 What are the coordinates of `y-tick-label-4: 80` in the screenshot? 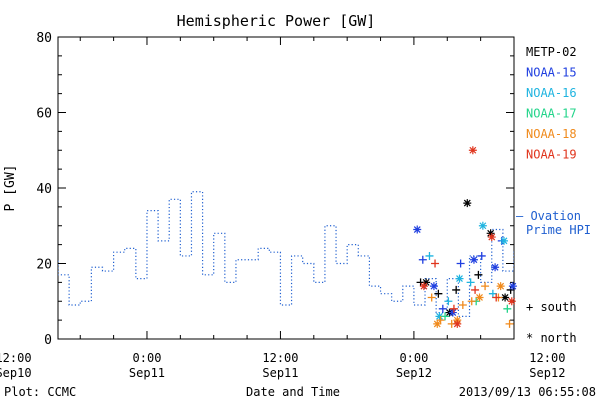 It's located at (44, 38).